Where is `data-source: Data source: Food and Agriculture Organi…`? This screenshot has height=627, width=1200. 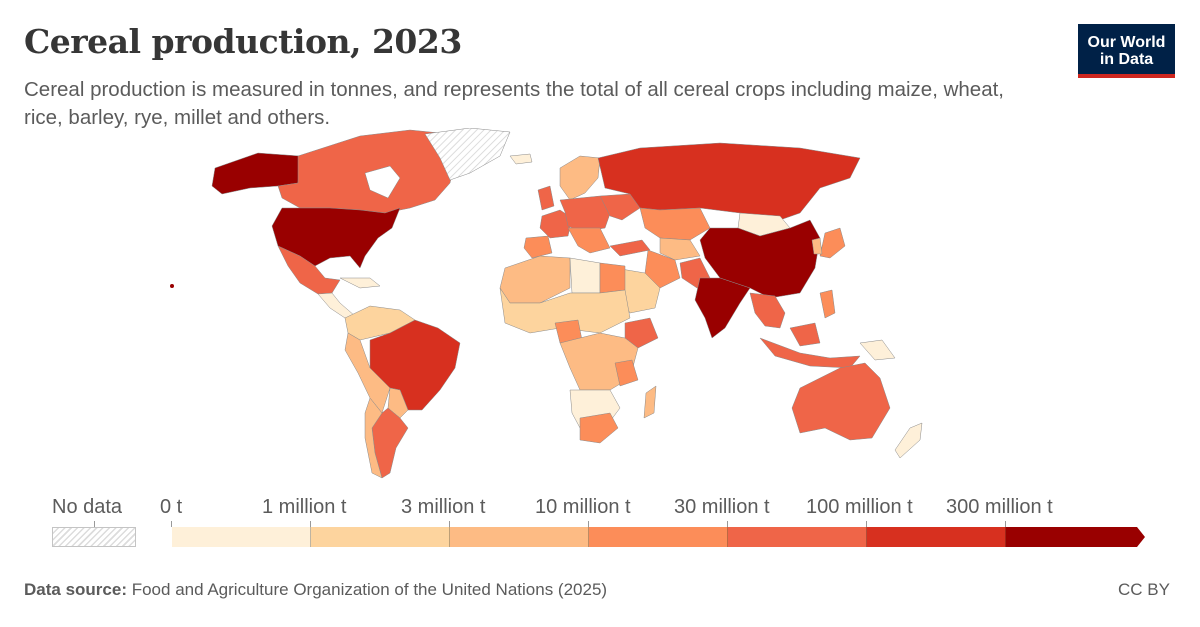 data-source: Data source: Food and Agriculture Organi… is located at coordinates (315, 590).